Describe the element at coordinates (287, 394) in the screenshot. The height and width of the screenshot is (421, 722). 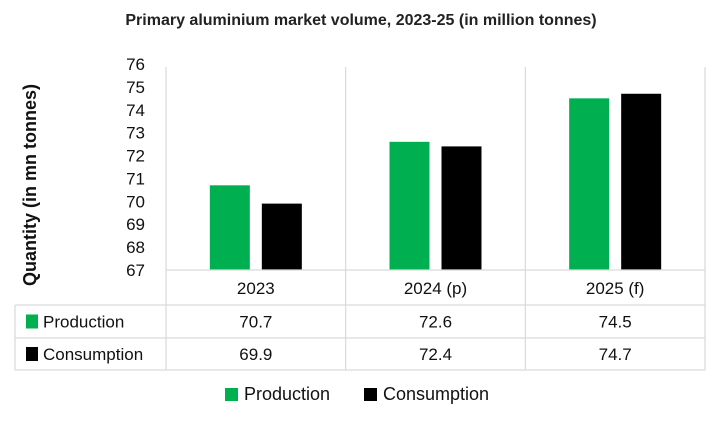
I see `legend-label: Production` at that location.